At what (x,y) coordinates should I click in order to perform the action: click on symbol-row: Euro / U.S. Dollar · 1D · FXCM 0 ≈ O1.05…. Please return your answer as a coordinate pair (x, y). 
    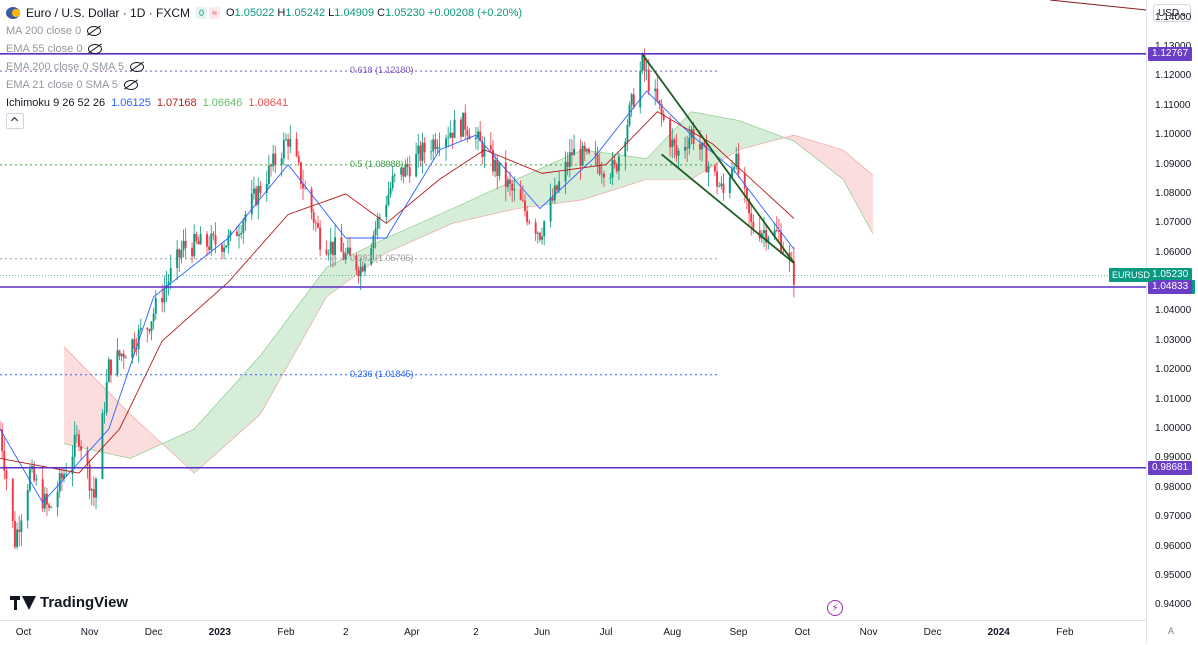
    Looking at the image, I should click on (264, 13).